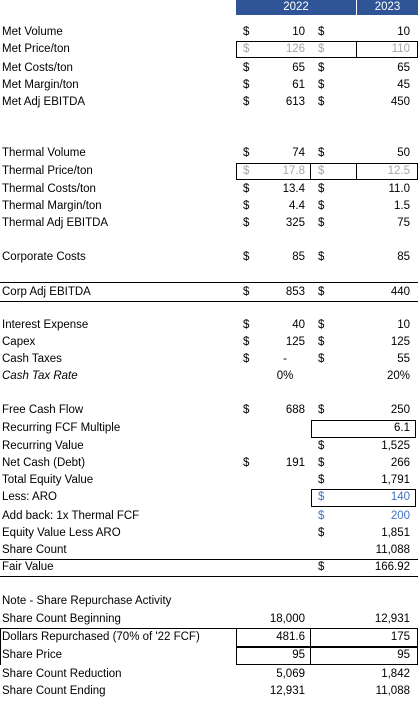 The height and width of the screenshot is (701, 418). I want to click on cell-2022: 4.4, so click(297, 206).